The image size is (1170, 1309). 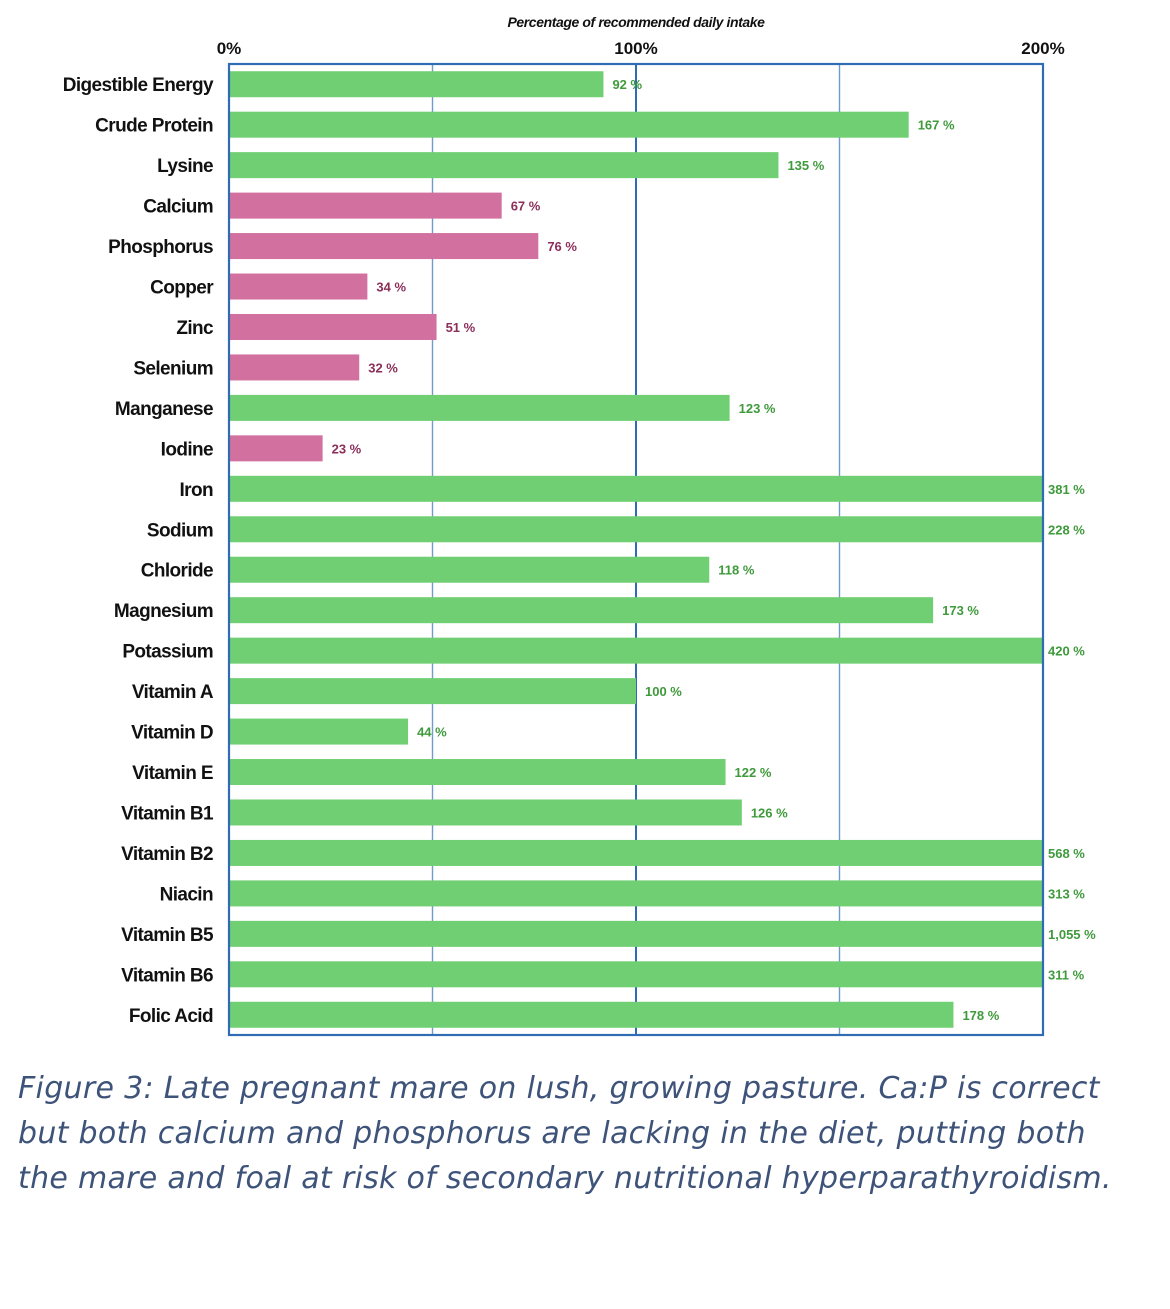 I want to click on category-label: Vitamin B6, so click(x=167, y=975).